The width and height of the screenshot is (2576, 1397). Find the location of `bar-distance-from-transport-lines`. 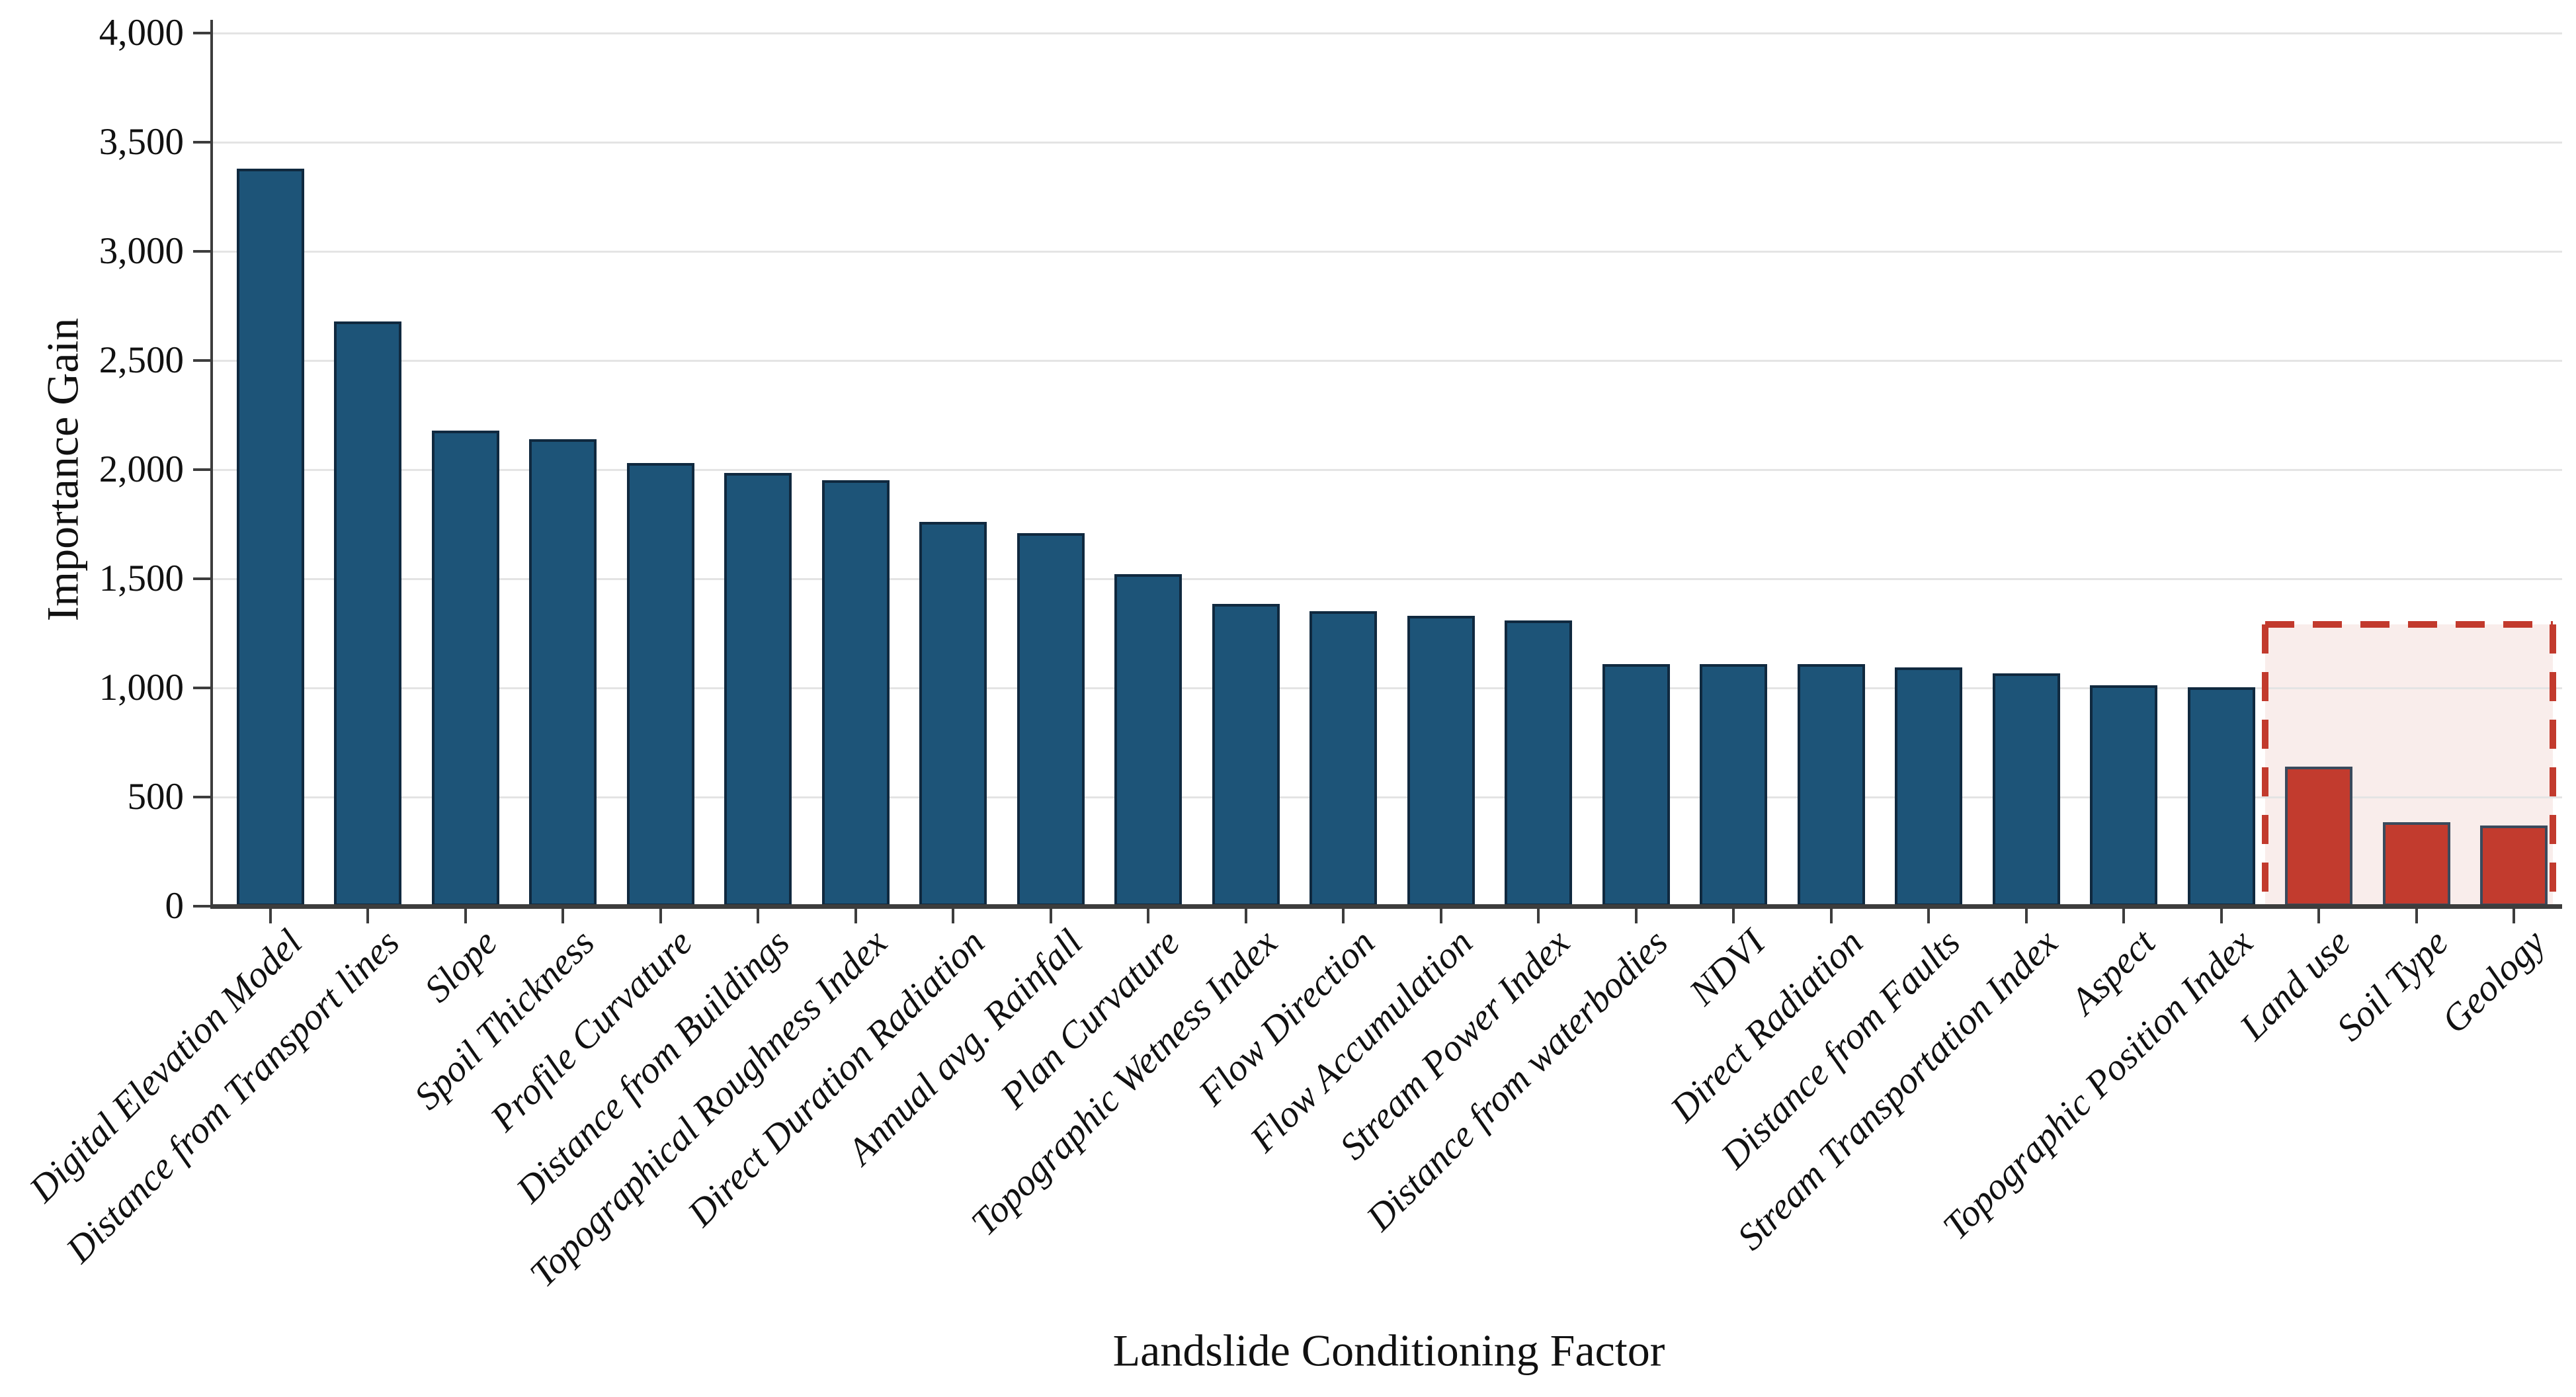

bar-distance-from-transport-lines is located at coordinates (367, 613).